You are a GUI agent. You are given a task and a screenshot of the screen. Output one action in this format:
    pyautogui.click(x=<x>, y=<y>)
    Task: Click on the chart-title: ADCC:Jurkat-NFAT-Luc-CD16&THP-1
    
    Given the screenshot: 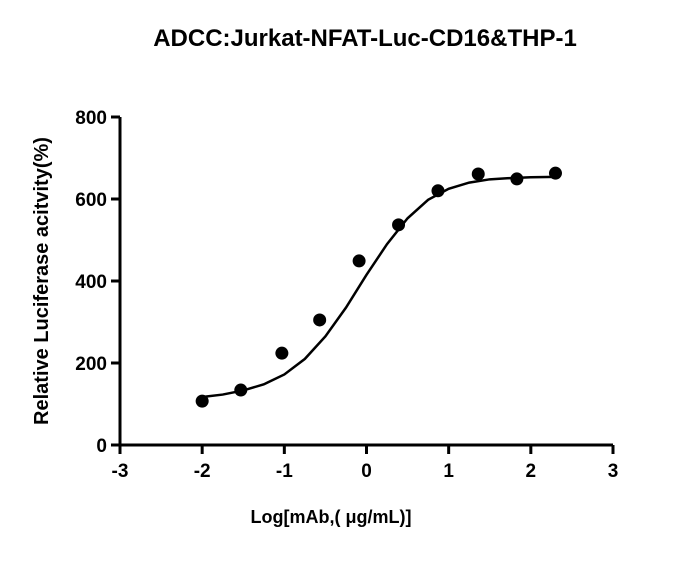 What is the action you would take?
    pyautogui.click(x=365, y=38)
    